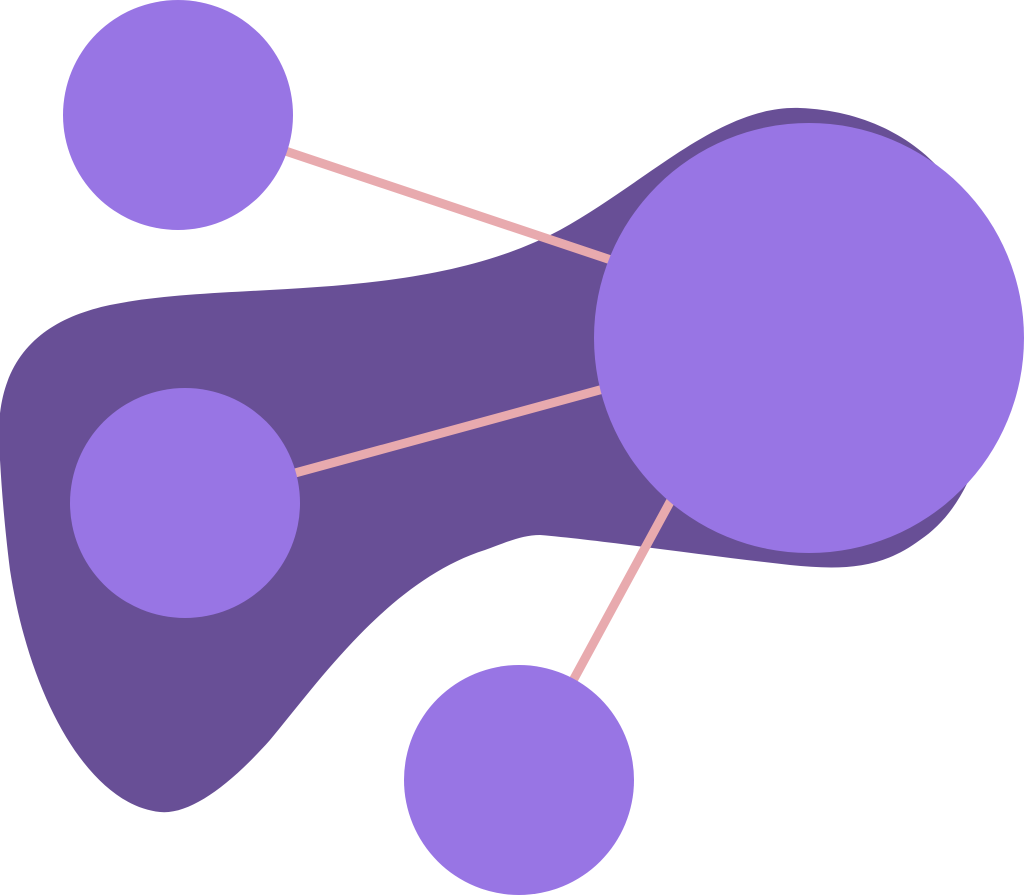  What do you see at coordinates (178, 115) in the screenshot?
I see `top-left-node` at bounding box center [178, 115].